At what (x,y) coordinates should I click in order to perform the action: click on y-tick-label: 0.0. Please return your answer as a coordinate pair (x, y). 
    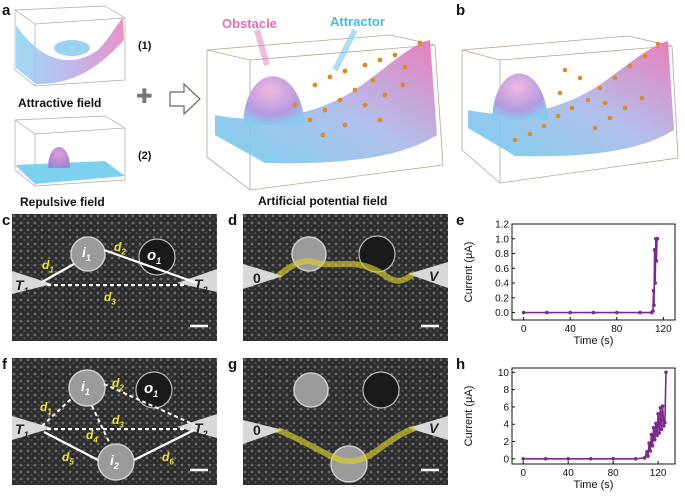
    Looking at the image, I should click on (502, 313).